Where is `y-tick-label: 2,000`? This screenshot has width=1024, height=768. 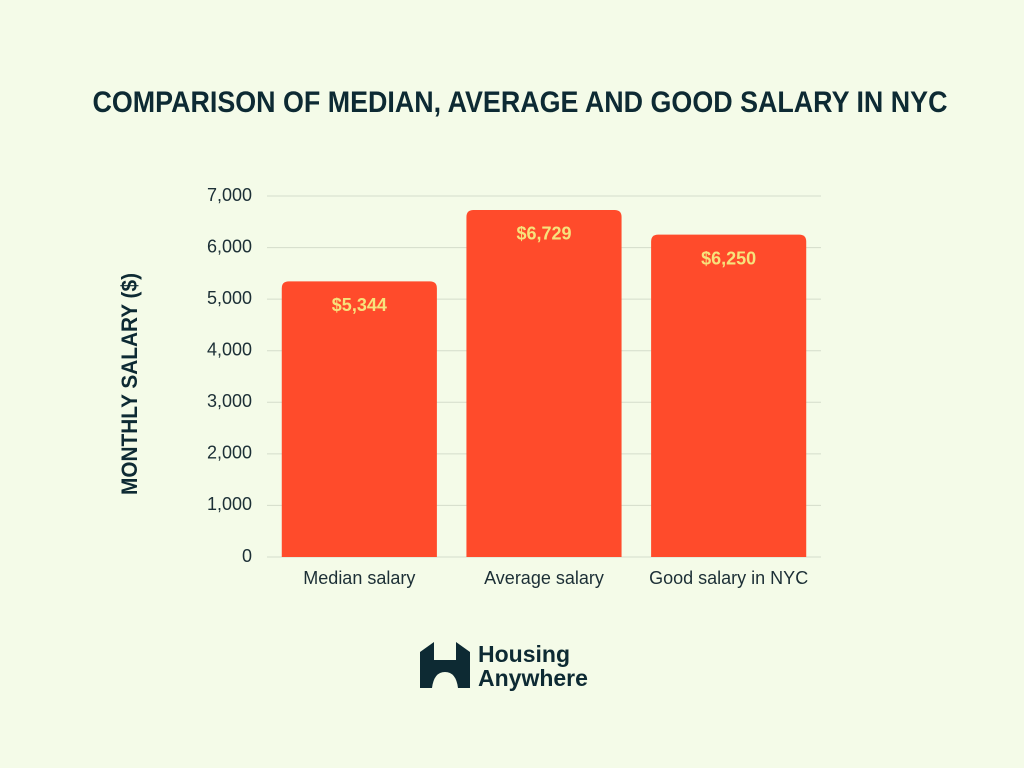
y-tick-label: 2,000 is located at coordinates (229, 453).